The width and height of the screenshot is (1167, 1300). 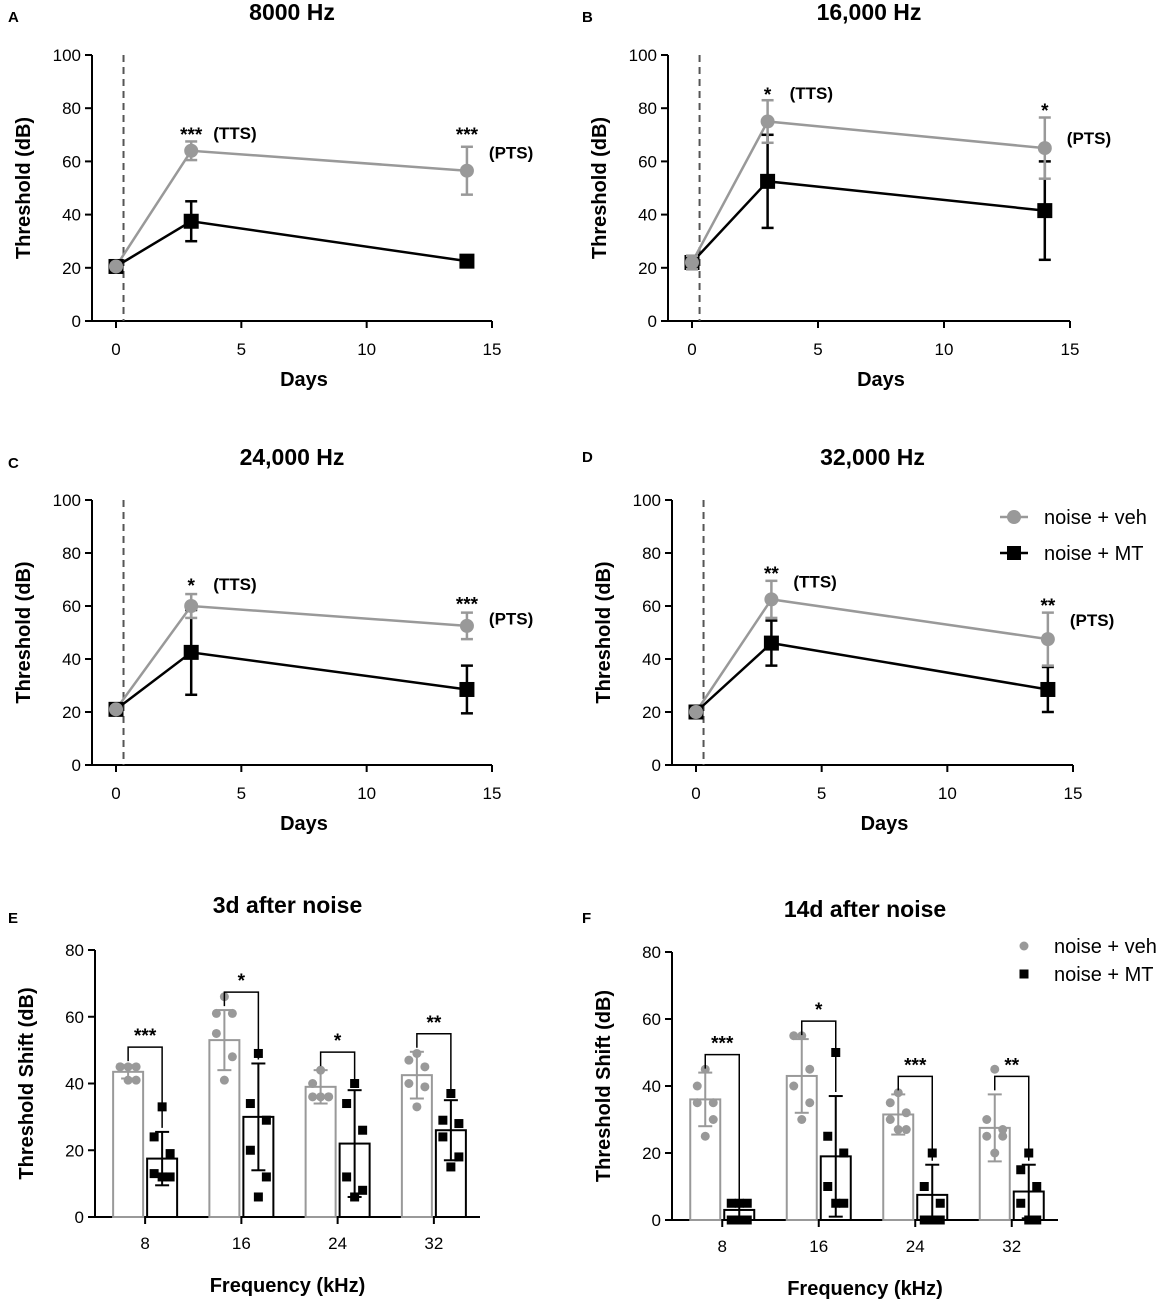 What do you see at coordinates (292, 457) in the screenshot?
I see `chart-title: 24,000 Hz` at bounding box center [292, 457].